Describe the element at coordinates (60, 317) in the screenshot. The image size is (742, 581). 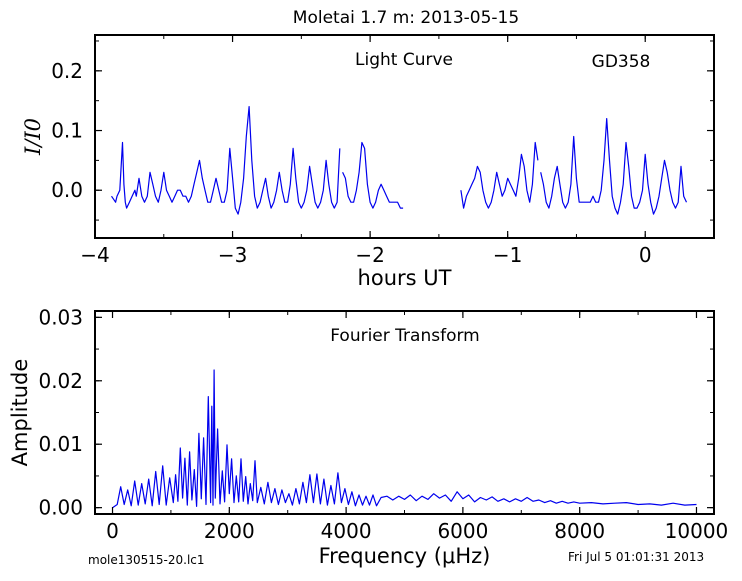
I see `ft-y-tick-label: 0.03` at that location.